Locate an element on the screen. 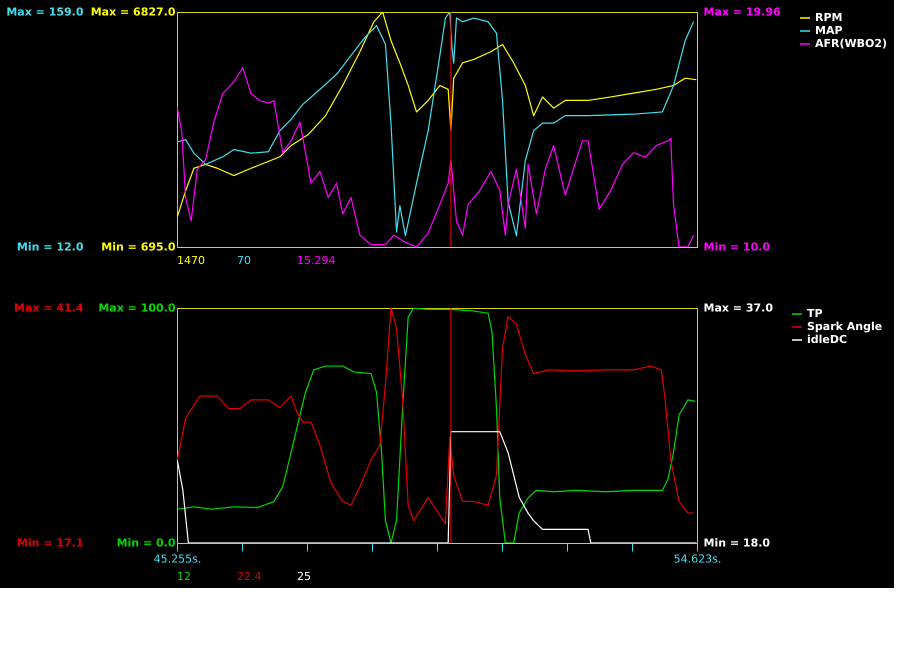 The width and height of the screenshot is (911, 651). y2-tick-label: Max = 41.4 is located at coordinates (49, 308).